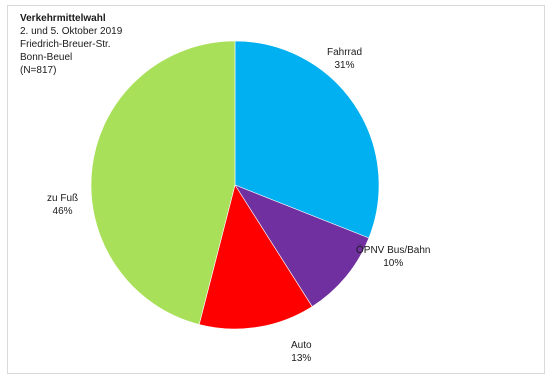  What do you see at coordinates (62, 205) in the screenshot?
I see `slice-label-zu-fuss: zu Fuß 46%` at bounding box center [62, 205].